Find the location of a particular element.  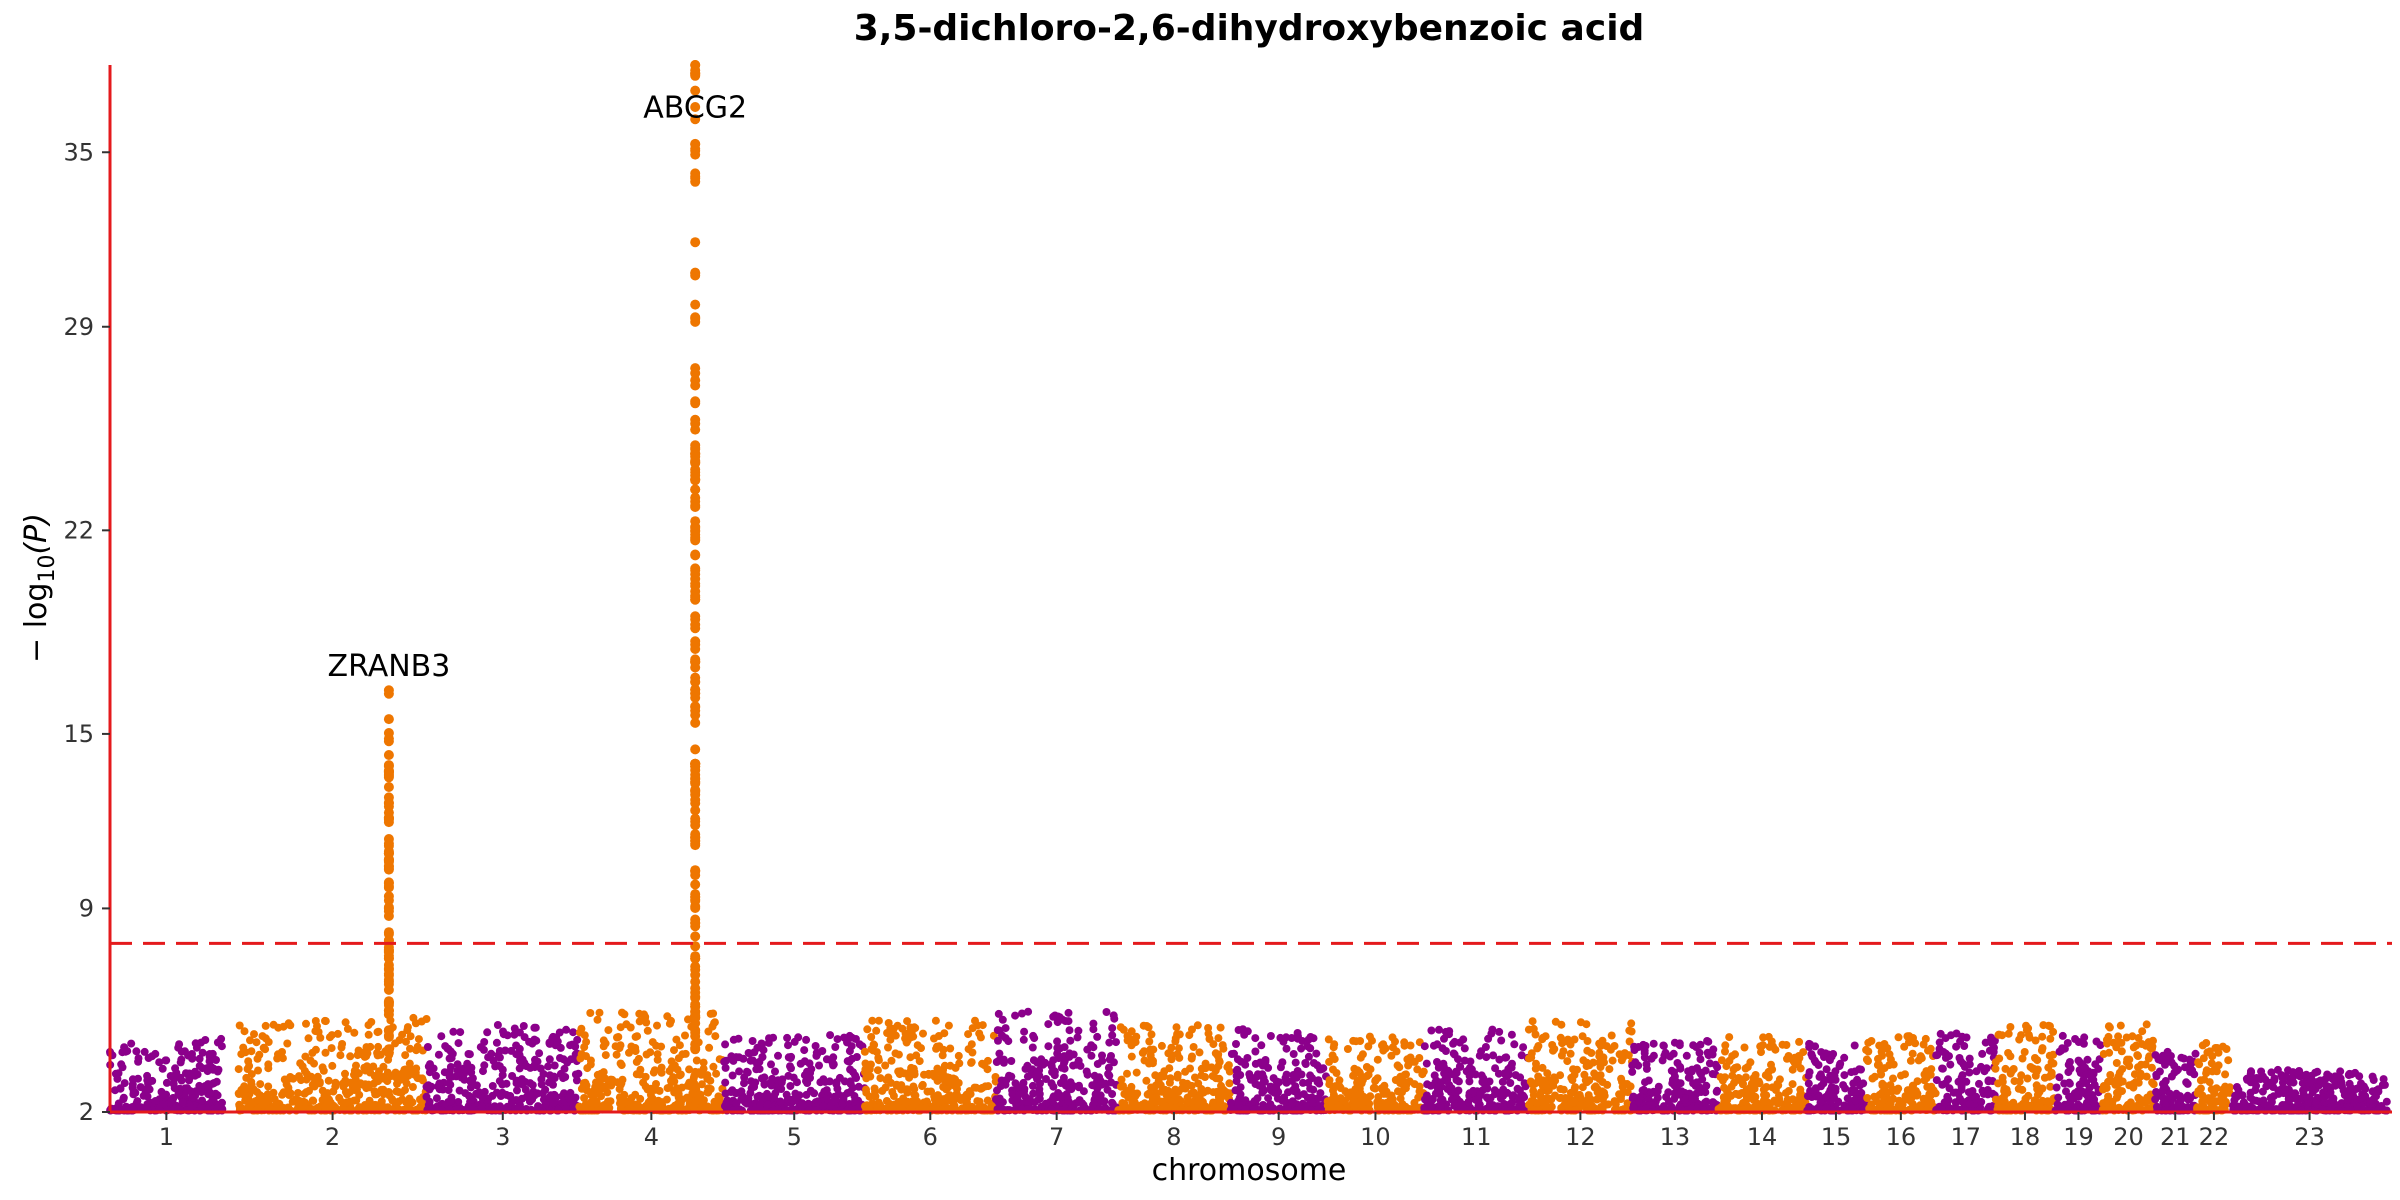

chromosome-1-points is located at coordinates (166, 1074).